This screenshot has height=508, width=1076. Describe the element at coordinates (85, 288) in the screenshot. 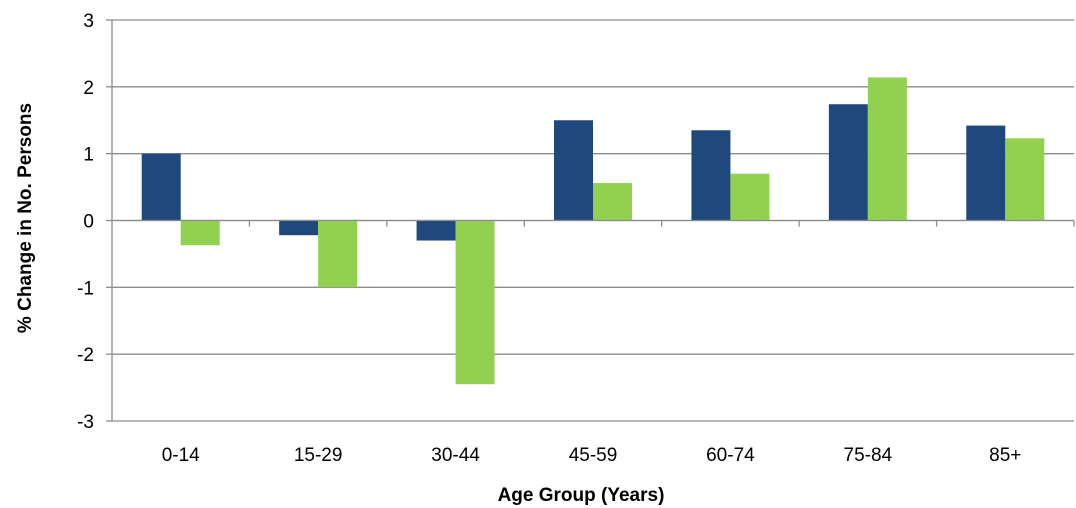

I see `y-tick-label: -1` at that location.